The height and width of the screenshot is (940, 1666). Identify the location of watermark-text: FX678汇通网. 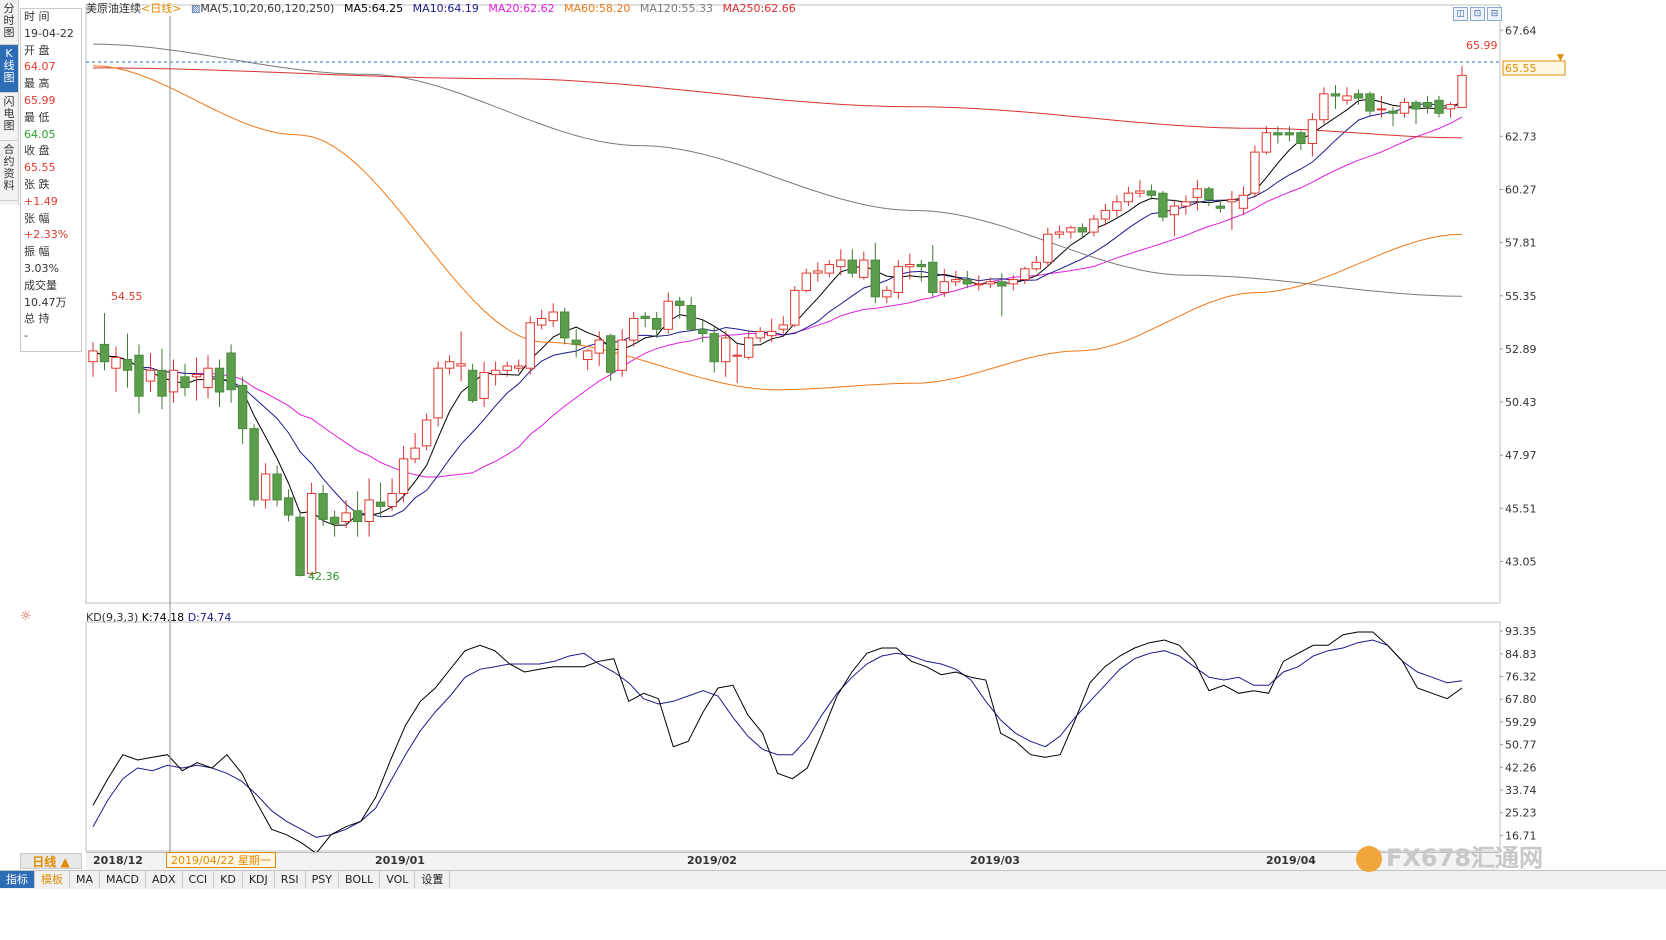
(1464, 858).